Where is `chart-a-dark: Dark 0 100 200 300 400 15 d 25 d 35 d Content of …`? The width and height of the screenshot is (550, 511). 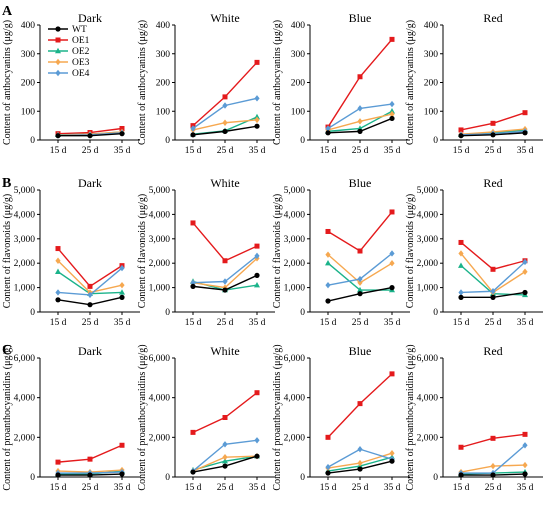 chart-a-dark: Dark 0 100 200 300 400 15 d 25 d 35 d Content of … is located at coordinates (71, 83).